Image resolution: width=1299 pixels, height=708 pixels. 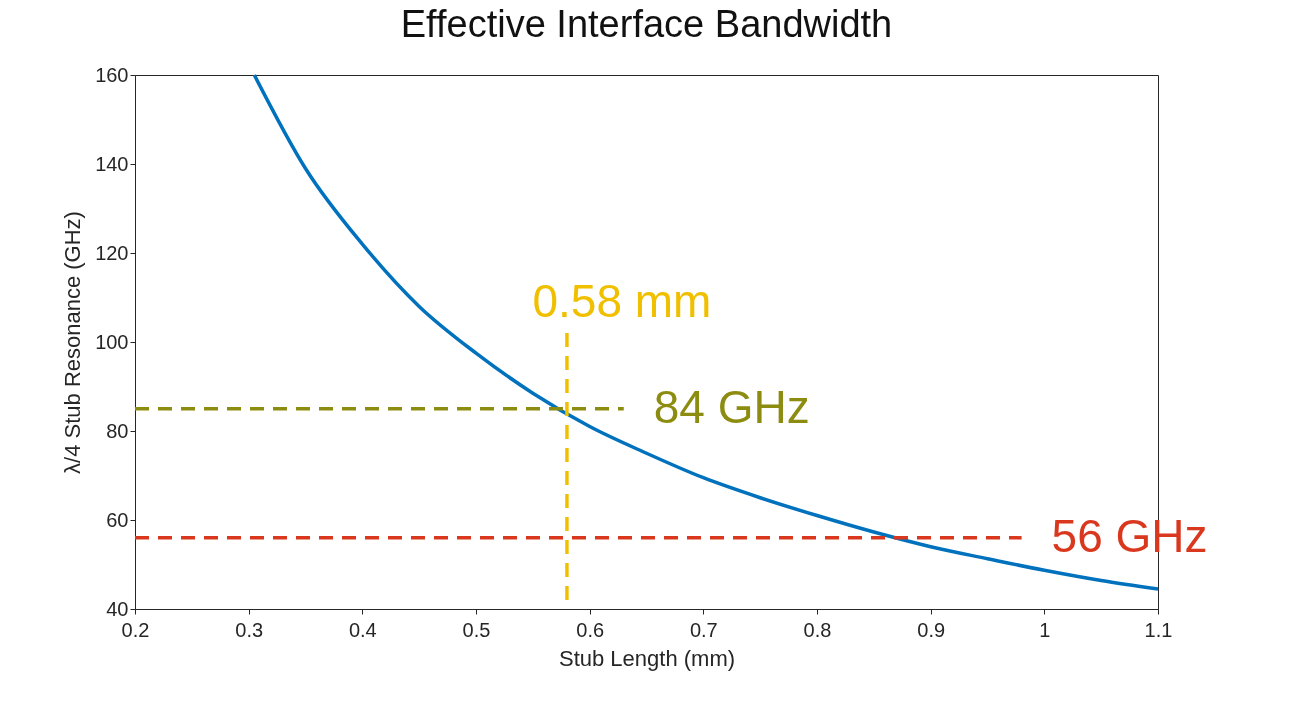 What do you see at coordinates (112, 163) in the screenshot?
I see `y-tick-label: 140` at bounding box center [112, 163].